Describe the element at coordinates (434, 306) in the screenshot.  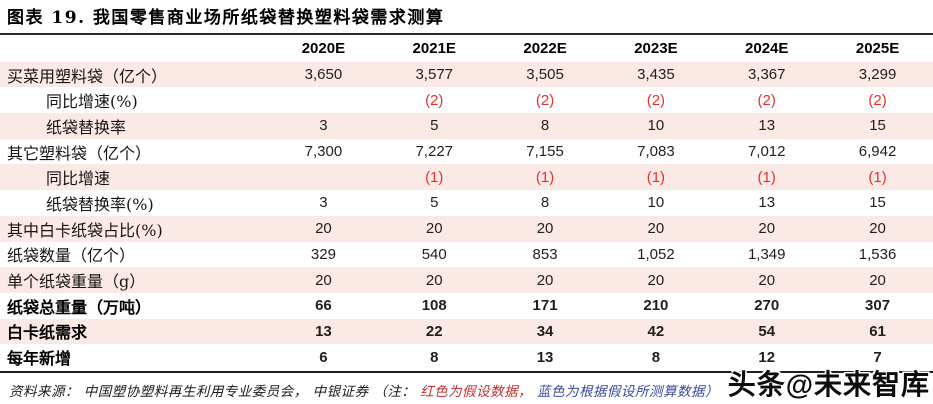
I see `cell-value: 108` at that location.